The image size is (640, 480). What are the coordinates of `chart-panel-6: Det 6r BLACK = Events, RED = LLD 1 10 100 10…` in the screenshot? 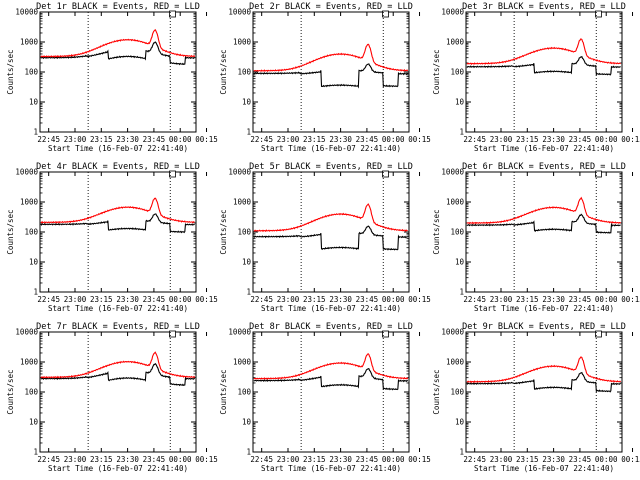 It's located at (536, 237).